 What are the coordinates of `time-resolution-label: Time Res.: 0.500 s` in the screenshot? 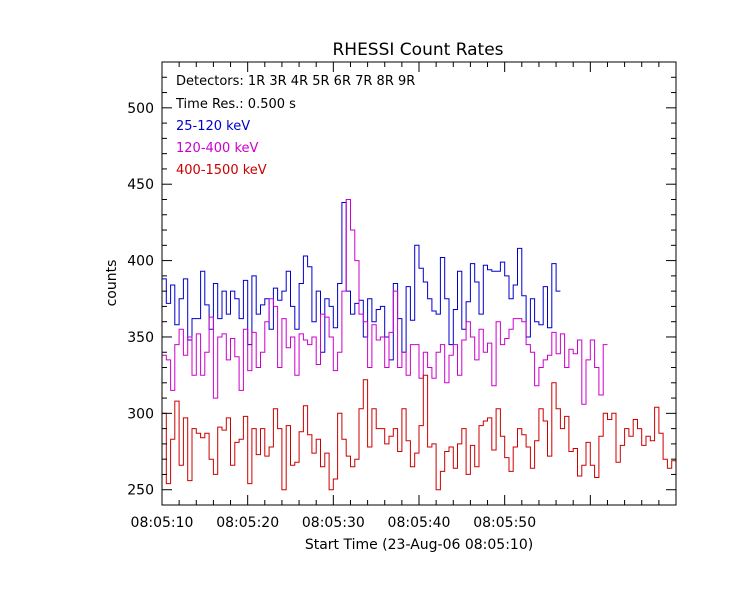 It's located at (235, 104).